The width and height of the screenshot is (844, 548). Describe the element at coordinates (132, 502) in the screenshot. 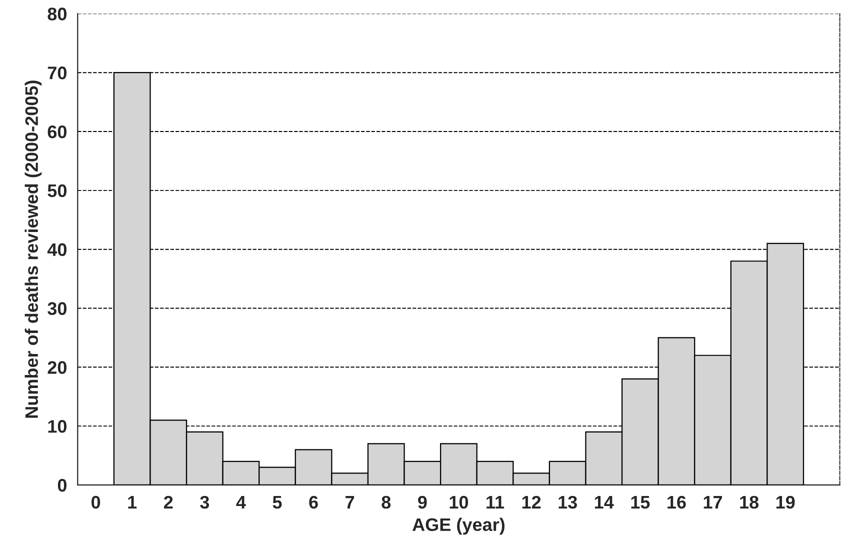

I see `x-tick-label: 1` at that location.